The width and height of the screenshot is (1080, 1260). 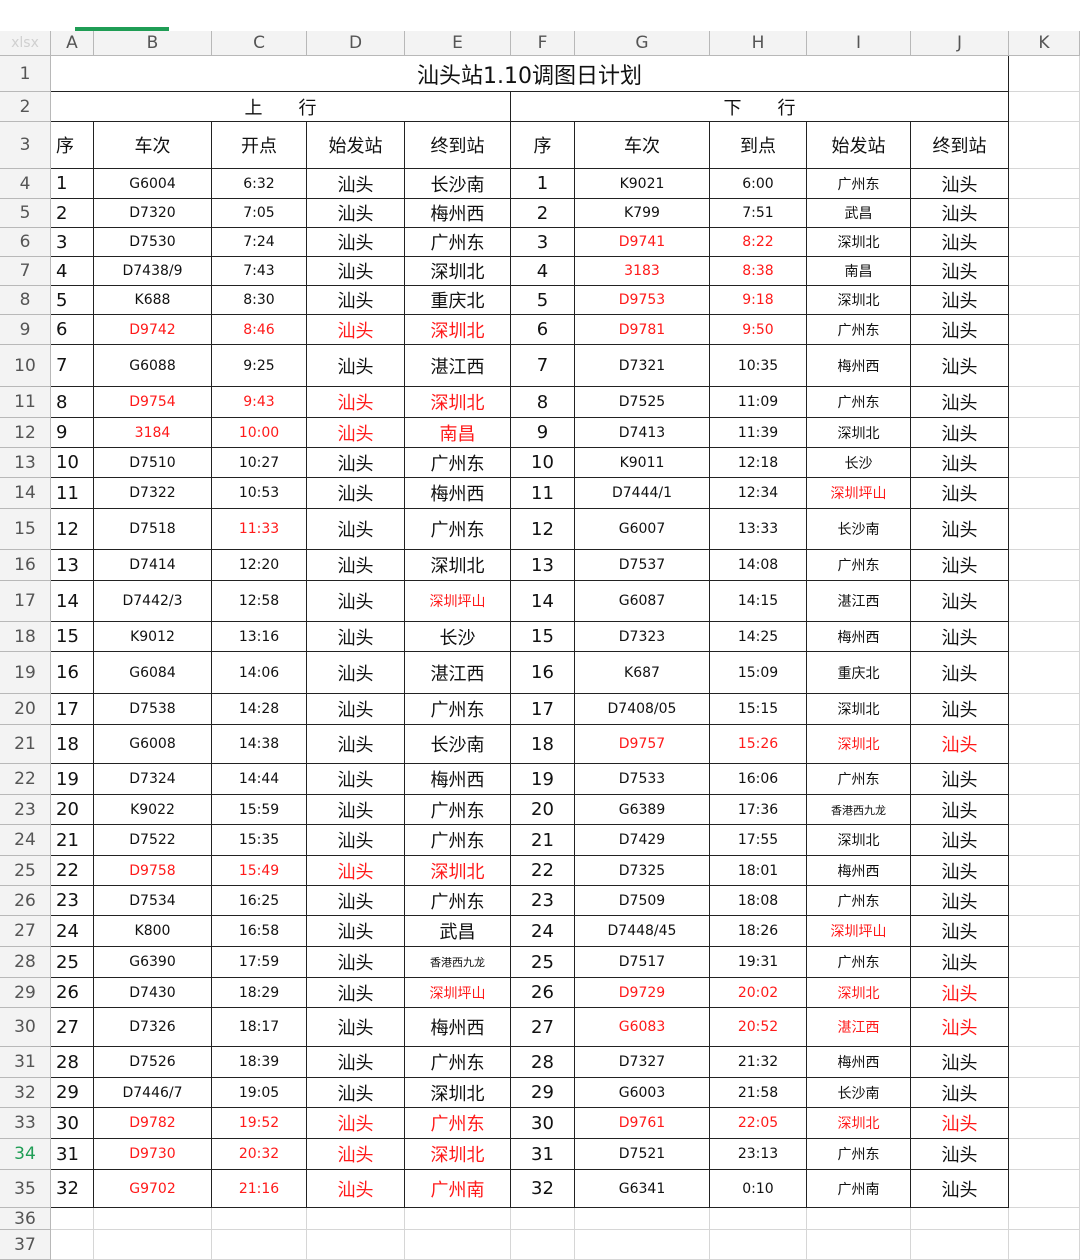 I want to click on down-time-cell: 18:01, so click(x=758, y=871).